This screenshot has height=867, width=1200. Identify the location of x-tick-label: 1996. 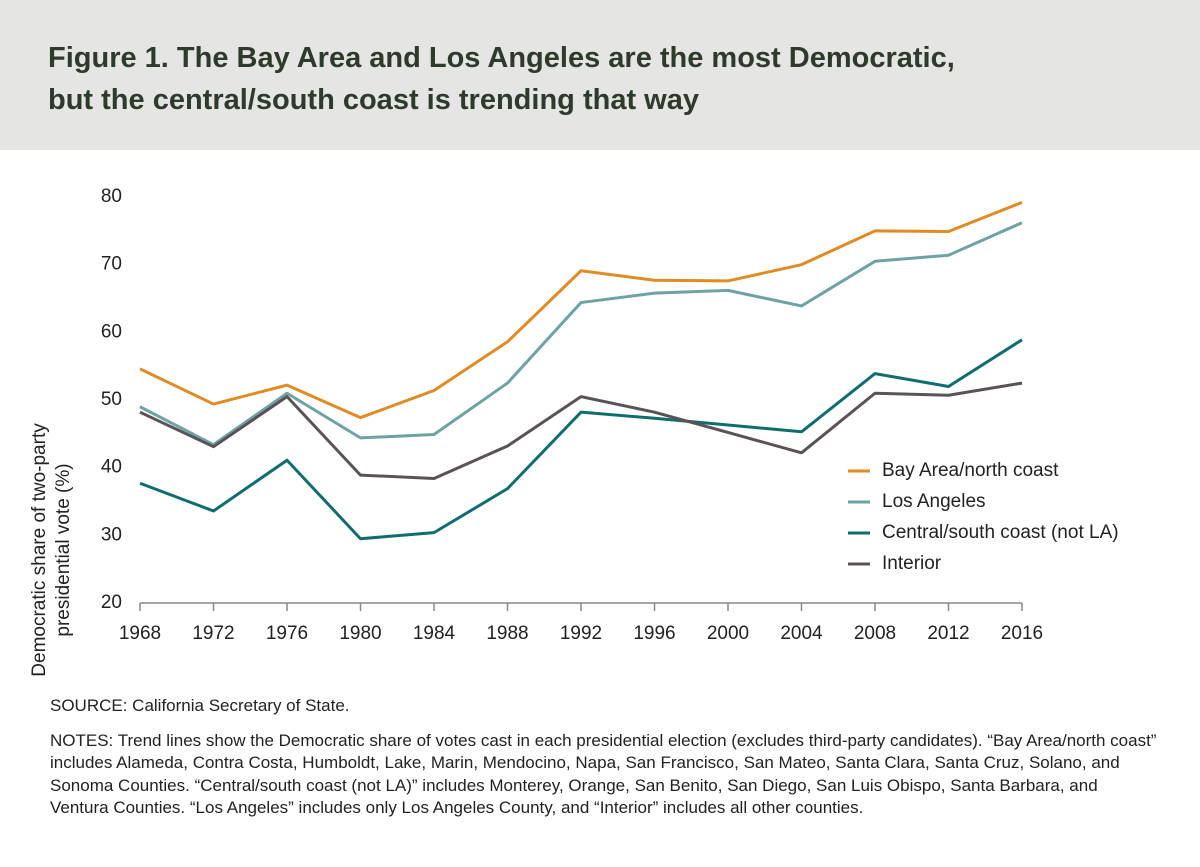
(654, 633).